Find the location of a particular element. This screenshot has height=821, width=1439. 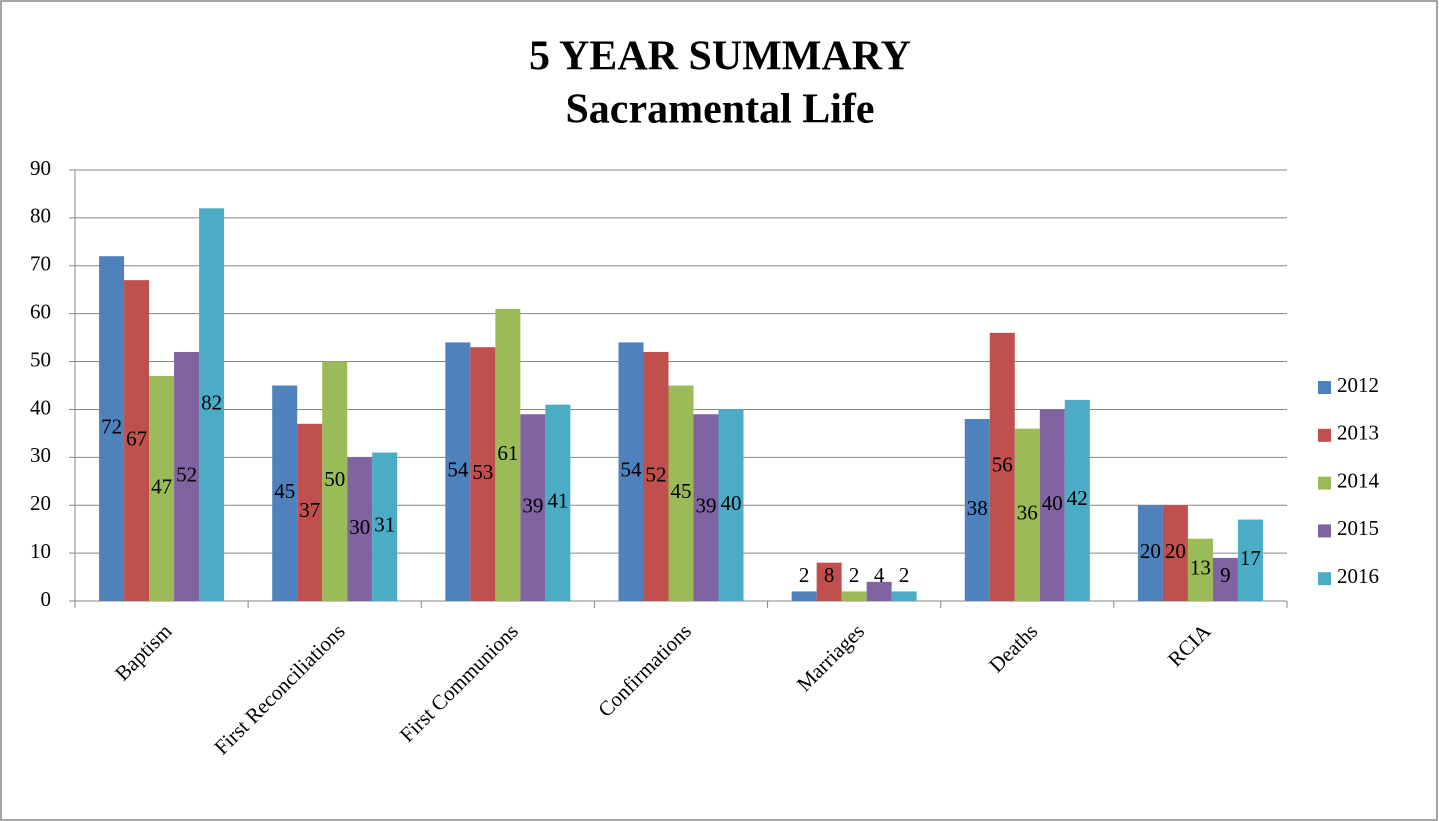

data-label: 30 is located at coordinates (359, 527).